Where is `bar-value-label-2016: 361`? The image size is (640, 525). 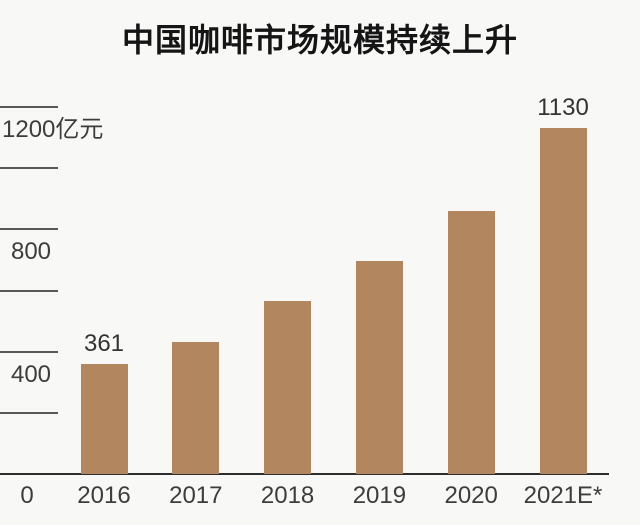 bar-value-label-2016: 361 is located at coordinates (104, 343).